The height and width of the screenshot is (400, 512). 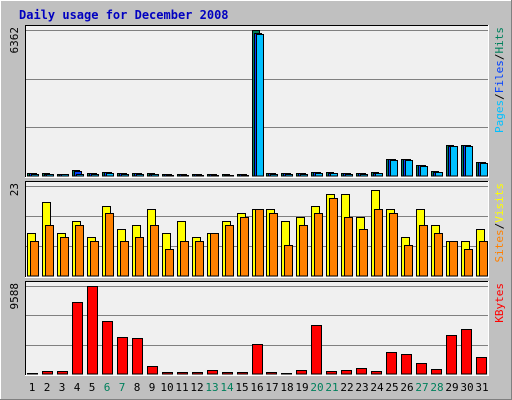 What do you see at coordinates (92, 387) in the screenshot?
I see `day-label-5: 5` at bounding box center [92, 387].